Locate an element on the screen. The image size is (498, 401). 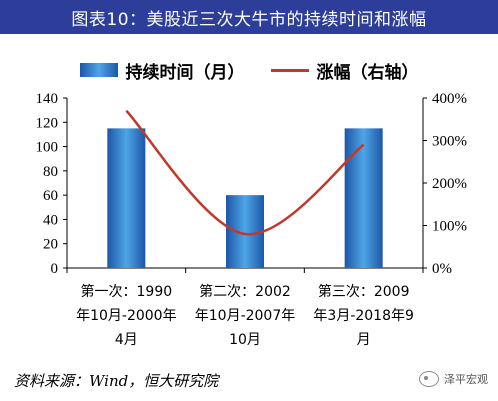
legend-item-duration: 持续时间（月） is located at coordinates (162, 70).